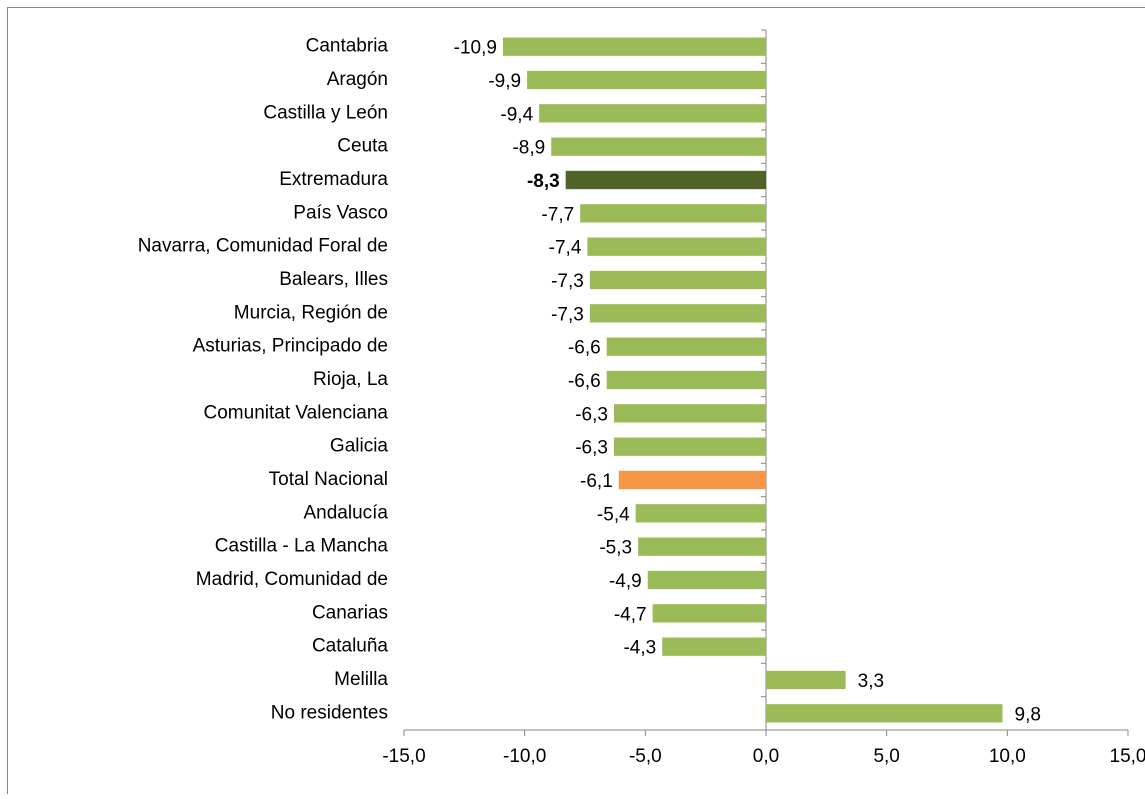 This screenshot has height=799, width=1145. Describe the element at coordinates (329, 712) in the screenshot. I see `y-tick-label: No residentes` at that location.